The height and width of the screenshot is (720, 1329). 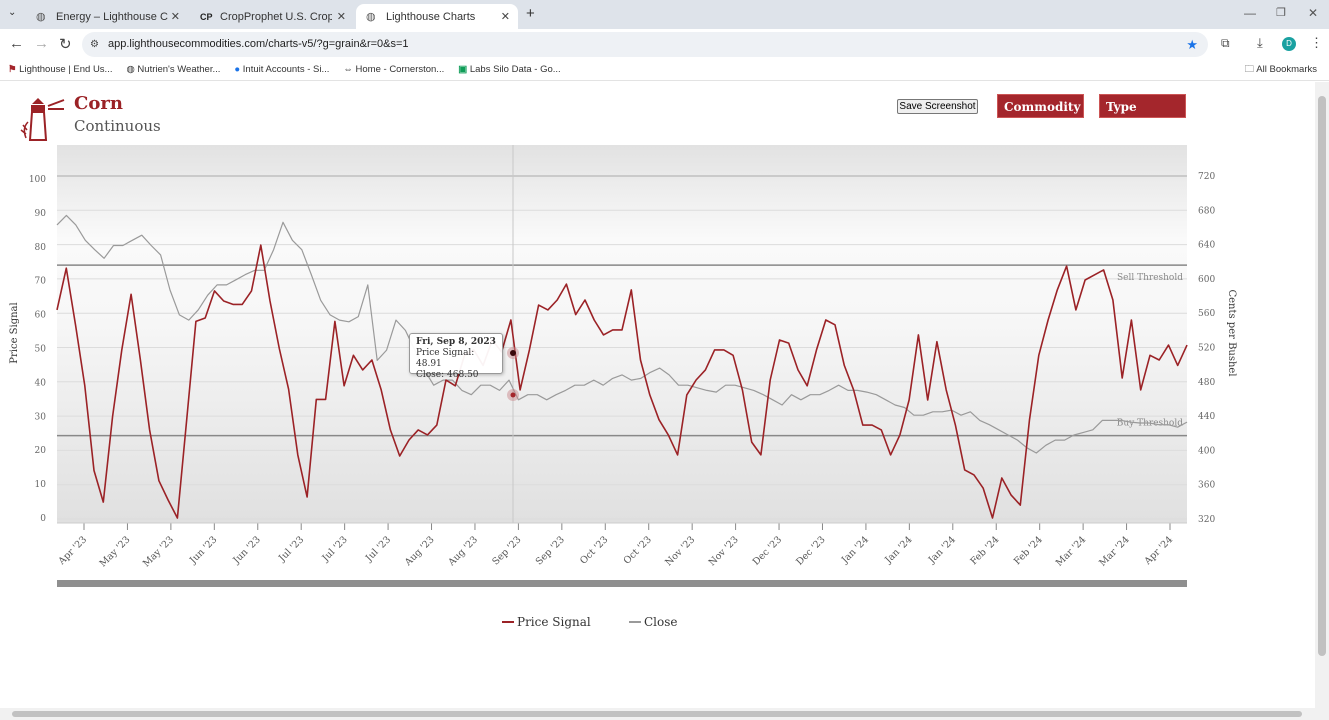 I want to click on profile-avatar: D, so click(x=1289, y=44).